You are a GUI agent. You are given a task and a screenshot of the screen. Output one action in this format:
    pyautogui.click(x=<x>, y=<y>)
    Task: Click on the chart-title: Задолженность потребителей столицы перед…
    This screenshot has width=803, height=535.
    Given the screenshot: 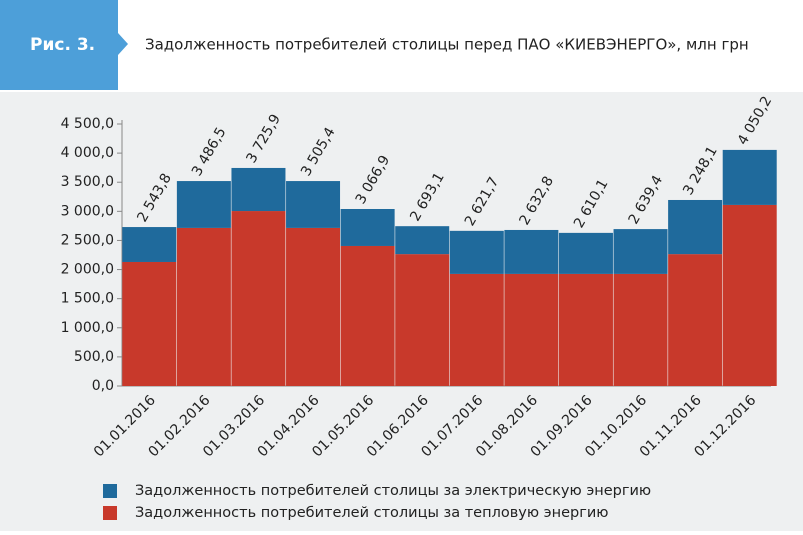 What is the action you would take?
    pyautogui.click(x=447, y=45)
    